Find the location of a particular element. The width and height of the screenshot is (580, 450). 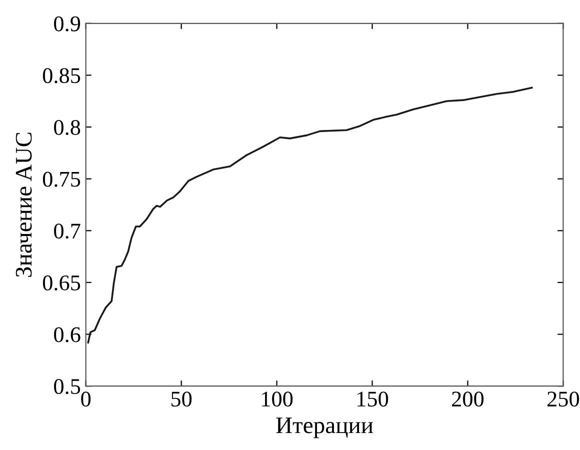

y-tick-label: 0.8 is located at coordinates (67, 128).